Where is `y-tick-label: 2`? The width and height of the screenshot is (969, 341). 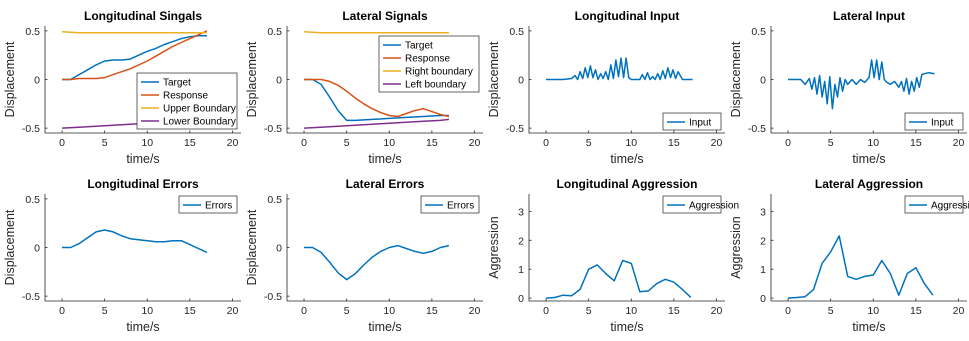 y-tick-label: 2 is located at coordinates (521, 241).